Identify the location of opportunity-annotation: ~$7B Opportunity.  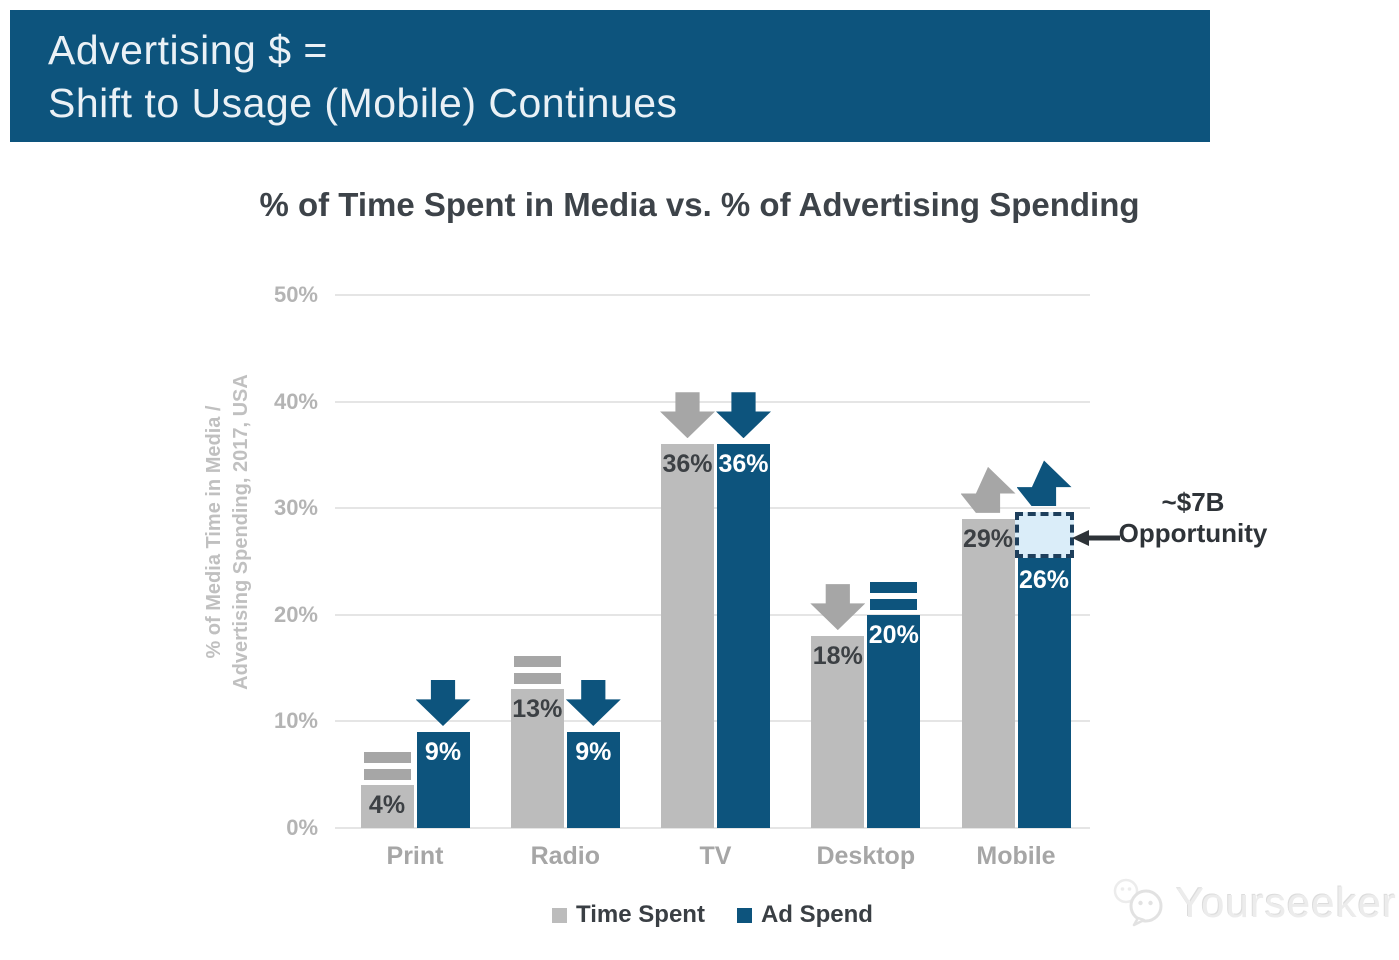
(1193, 517).